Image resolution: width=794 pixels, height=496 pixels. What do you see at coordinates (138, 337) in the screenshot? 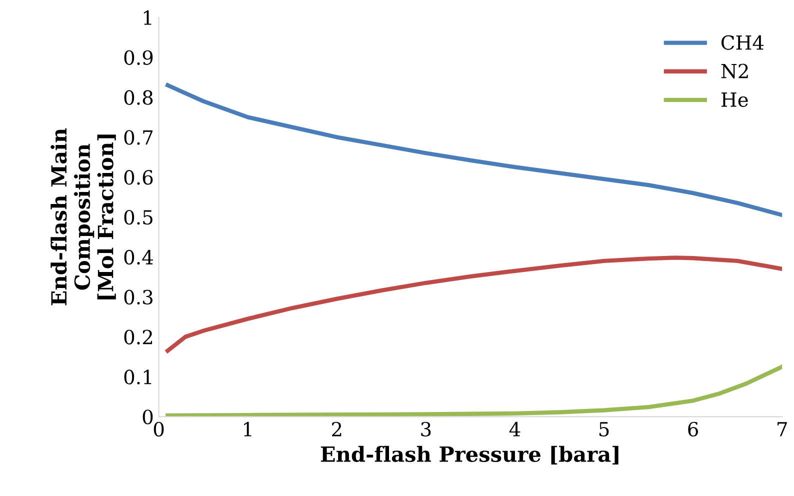
I see `y-tick-label: 0.2` at bounding box center [138, 337].